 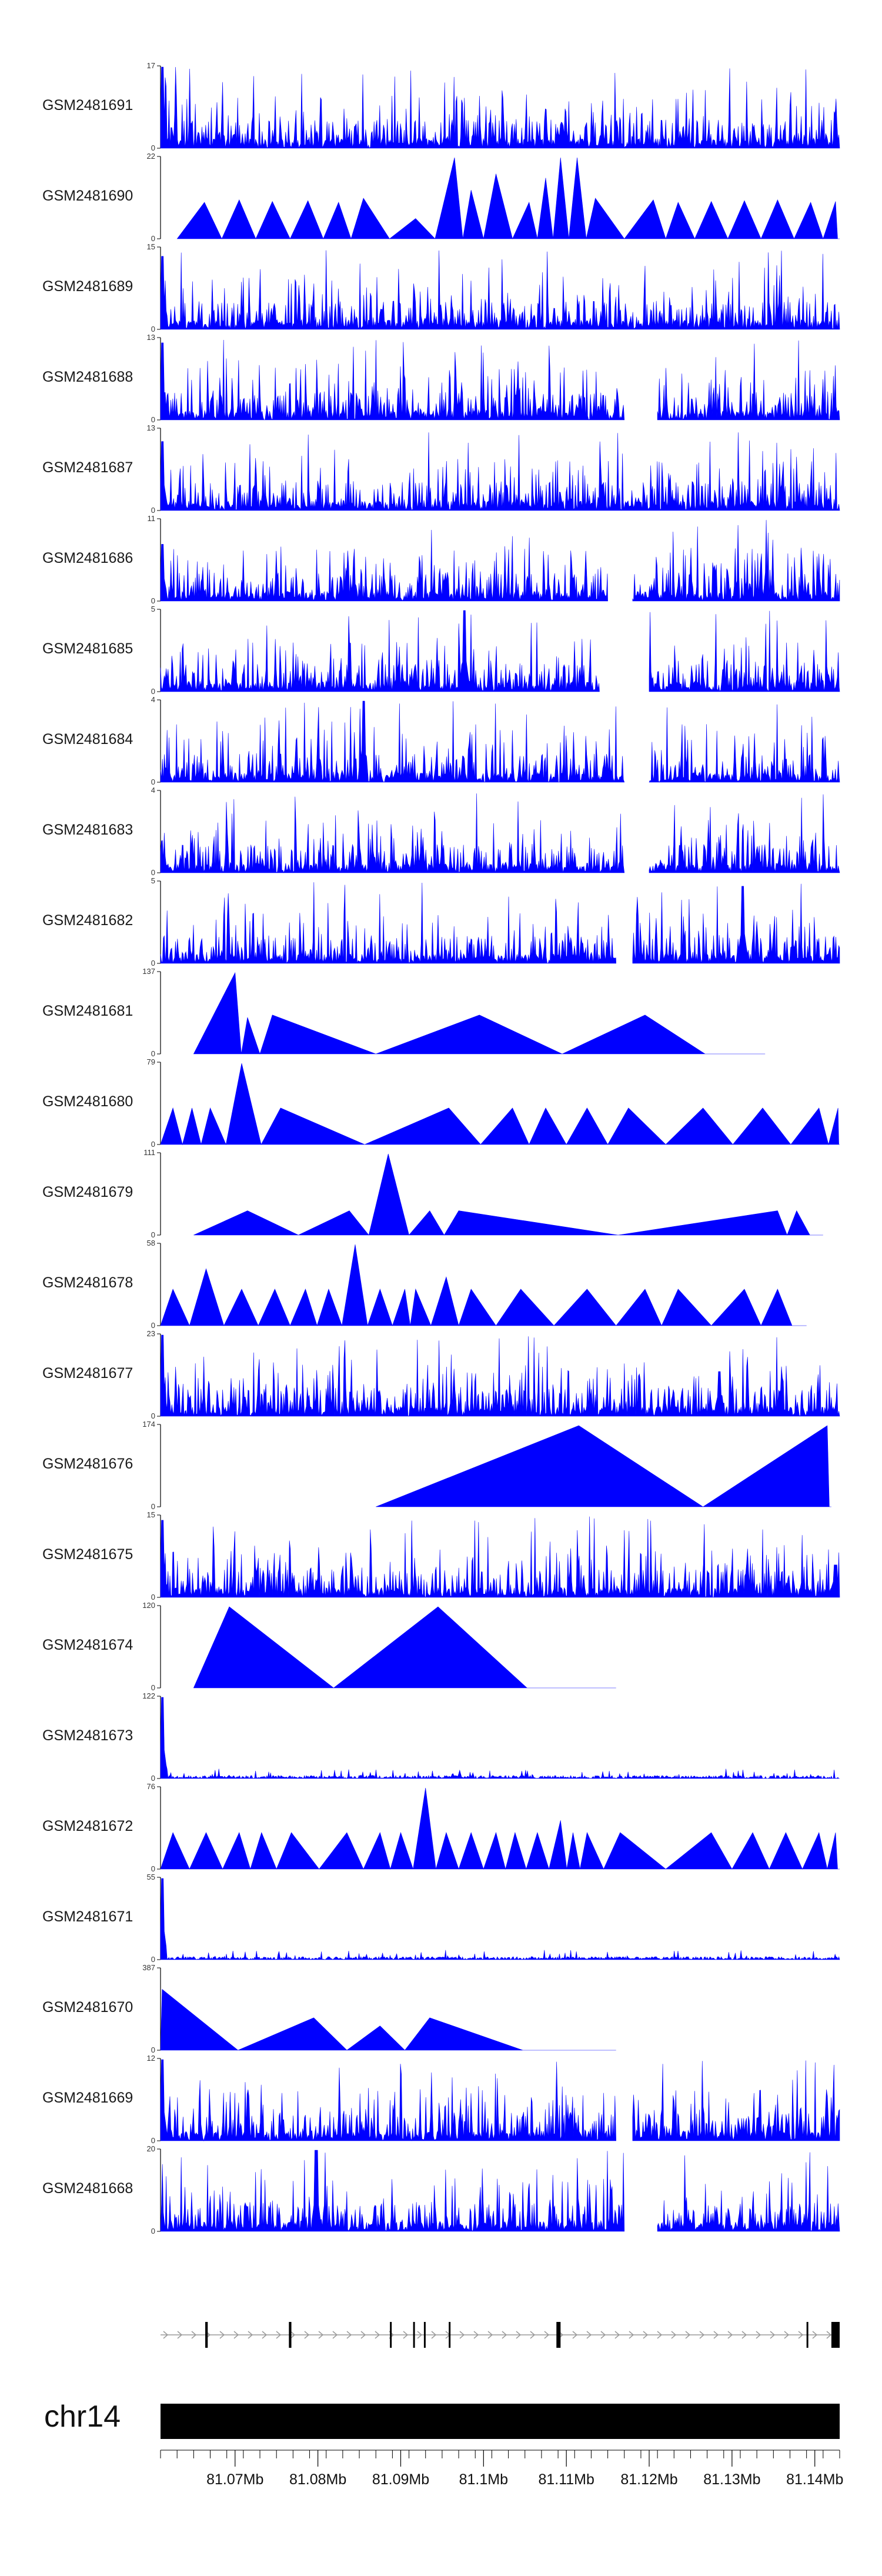 I want to click on track-GSM2481670: GSM2481670 387 0, so click(x=329, y=2008).